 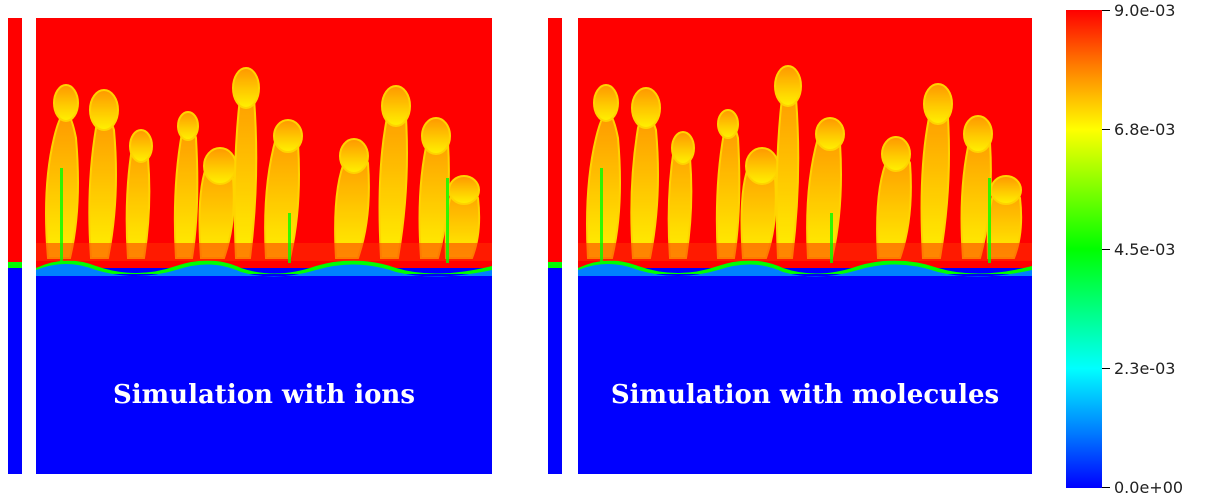 What do you see at coordinates (805, 395) in the screenshot?
I see `panel-label-molecules: Simulation with molecules` at bounding box center [805, 395].